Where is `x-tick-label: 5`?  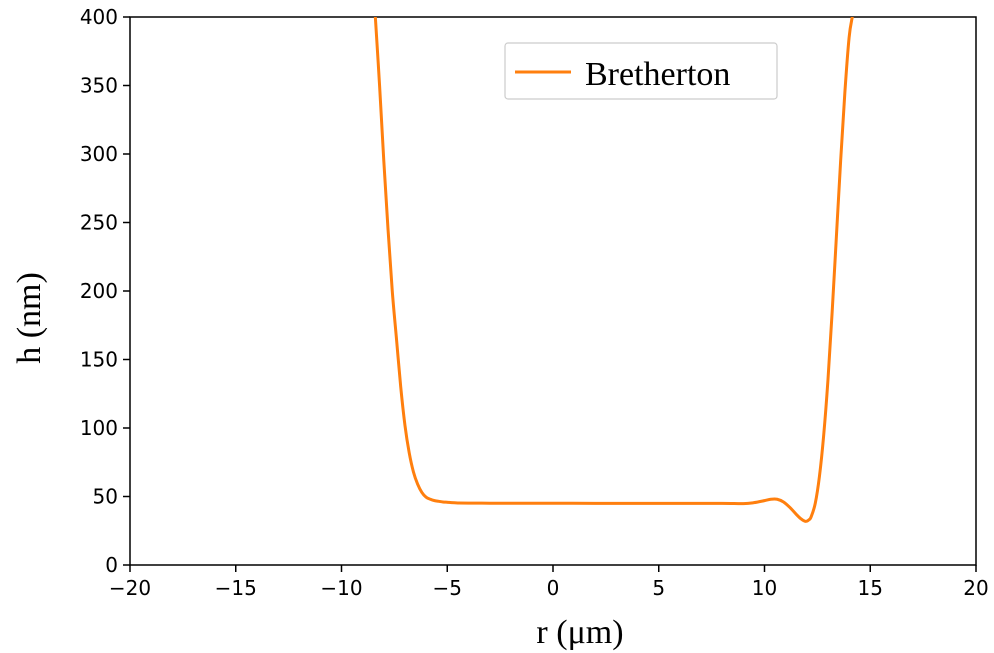
x-tick-label: 5 is located at coordinates (658, 588).